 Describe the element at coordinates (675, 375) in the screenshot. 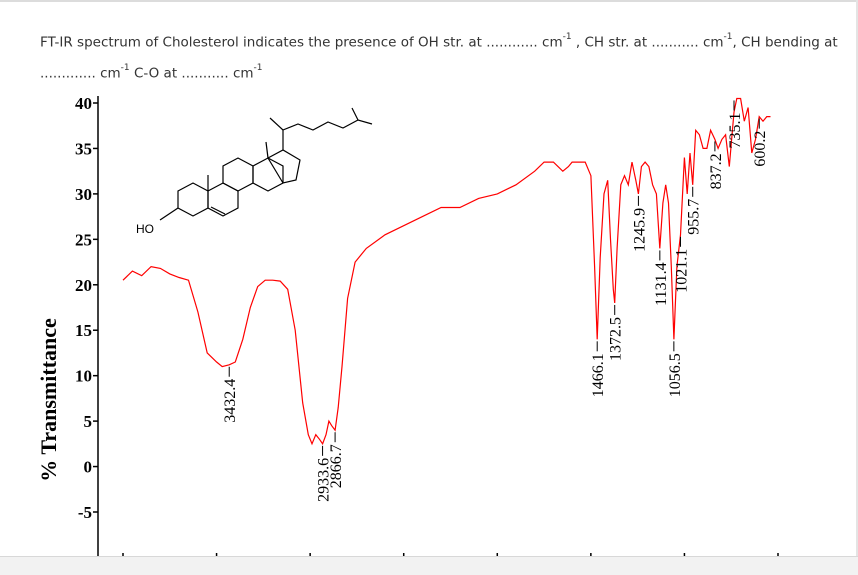

I see `peak-label: 1056.5` at that location.